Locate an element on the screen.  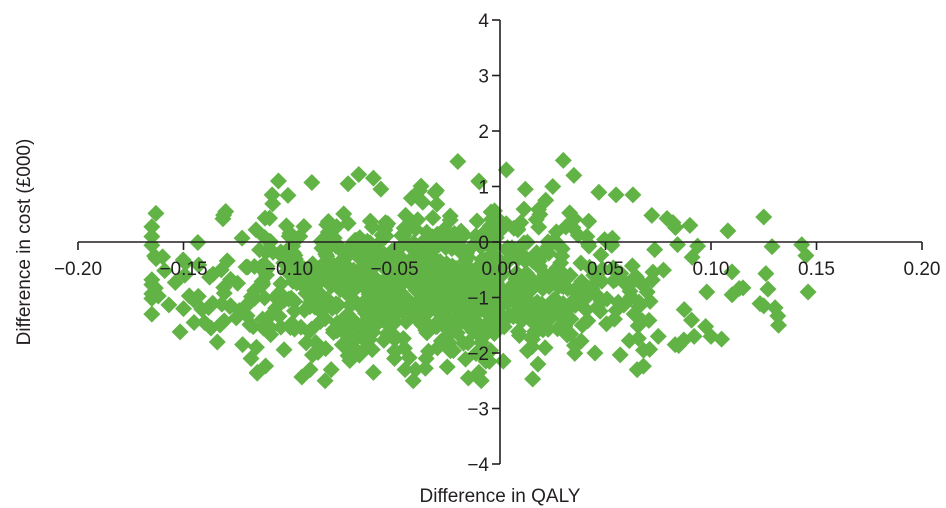
x-tick-label: 0.20 is located at coordinates (922, 269).